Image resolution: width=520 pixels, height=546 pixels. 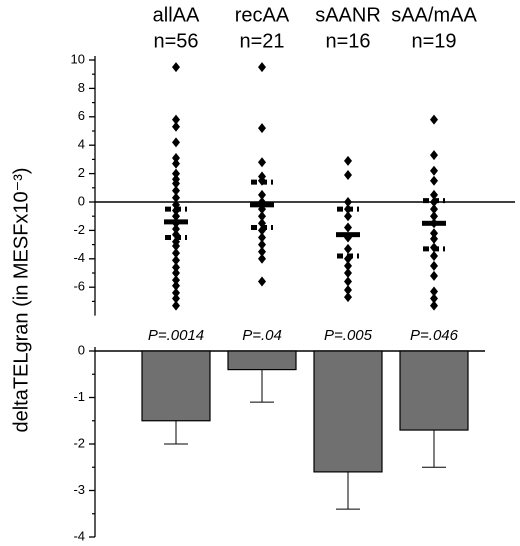 What do you see at coordinates (78, 58) in the screenshot?
I see `y-tick-label: 10` at bounding box center [78, 58].